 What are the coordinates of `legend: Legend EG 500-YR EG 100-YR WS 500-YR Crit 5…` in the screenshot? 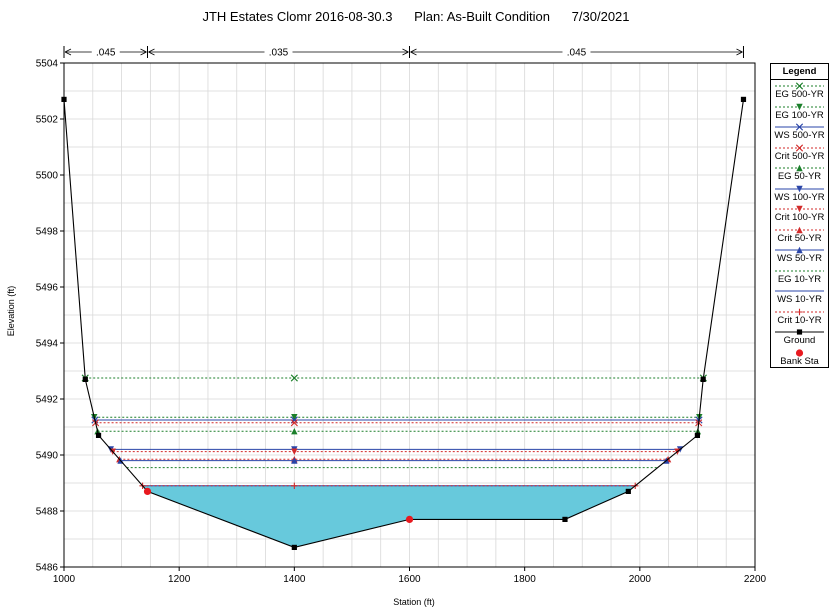 It's located at (799, 215).